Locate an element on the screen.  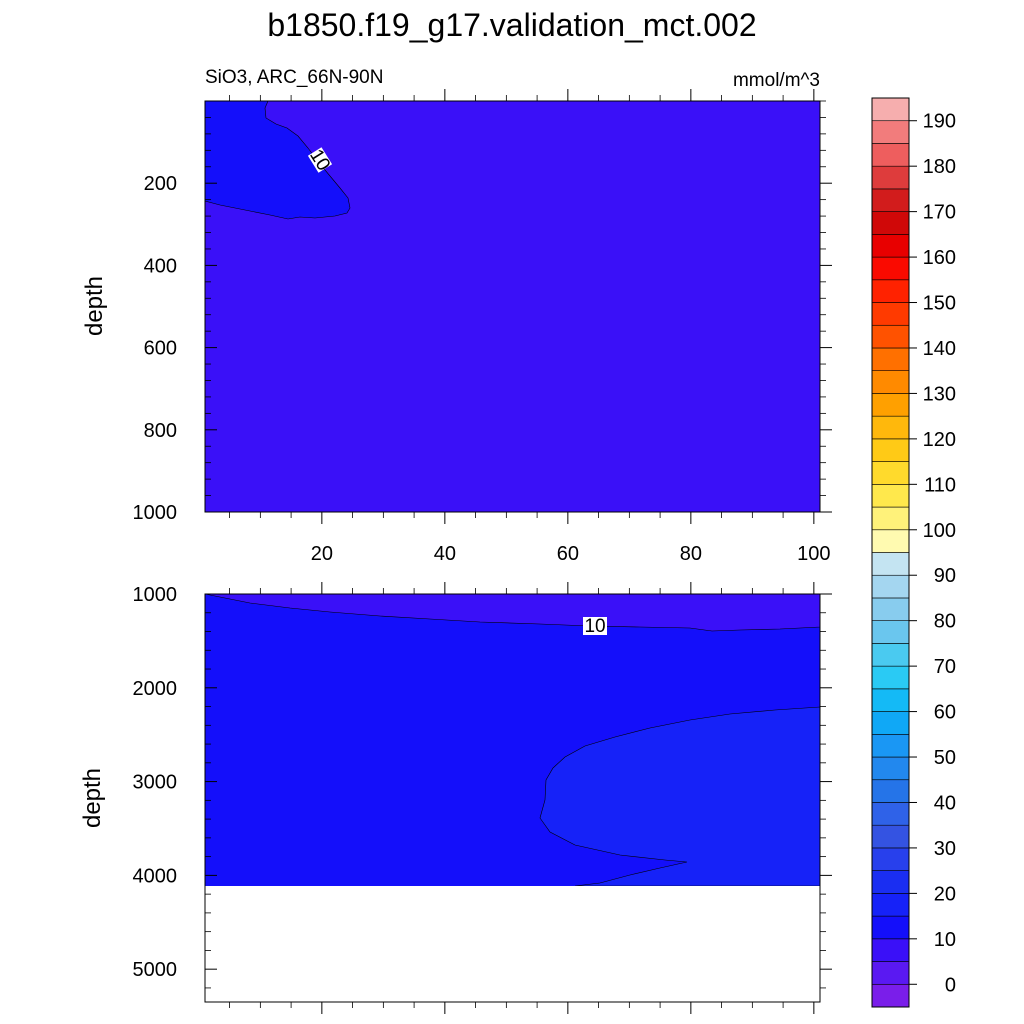
colorbar-tick-label: 100 is located at coordinates (939, 531).